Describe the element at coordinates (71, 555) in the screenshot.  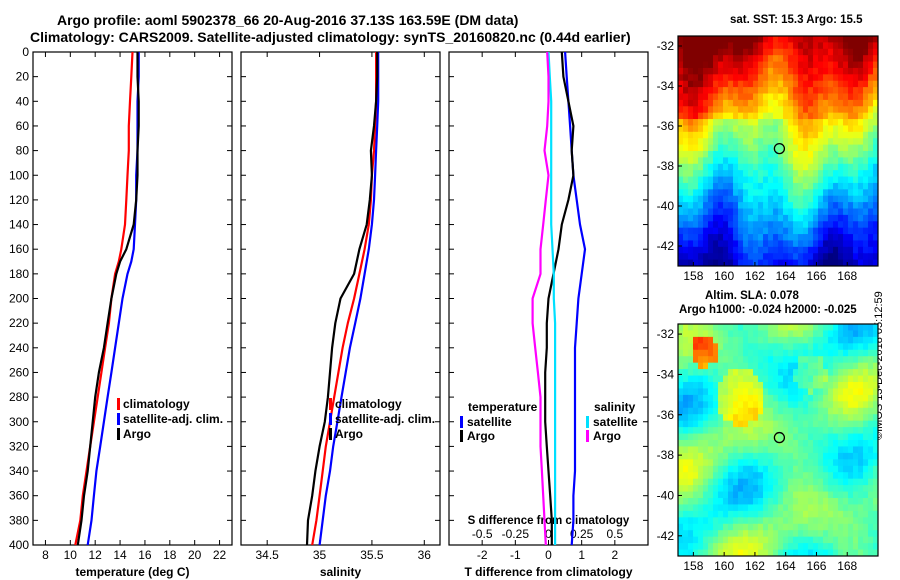
I see `xtick-label-temperature: 10` at that location.